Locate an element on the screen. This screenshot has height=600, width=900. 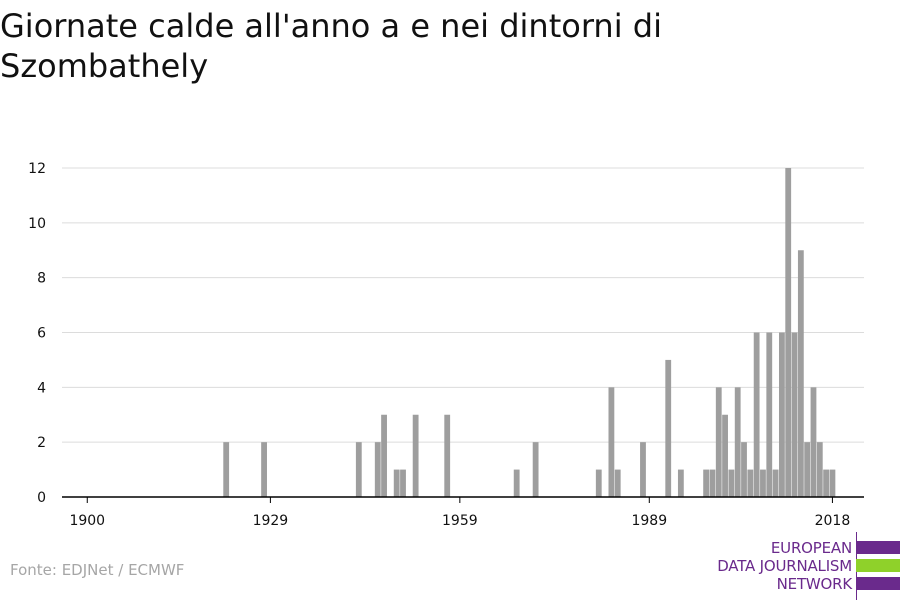
source-note: Fonte: EDJNet / ECMWF is located at coordinates (97, 570).